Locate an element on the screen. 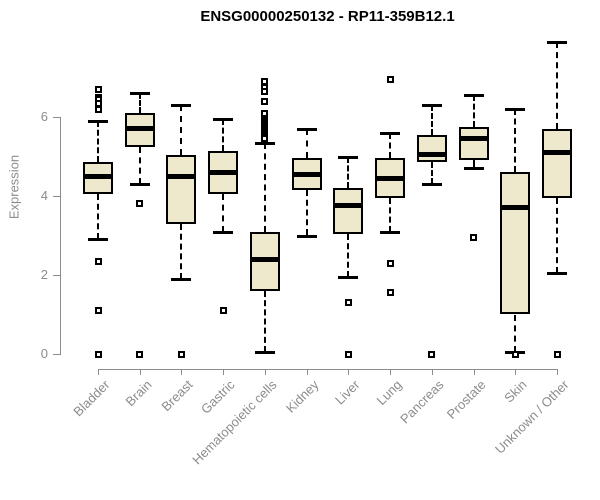 This screenshot has width=600, height=500. whisker-cap-upper-liver is located at coordinates (348, 157).